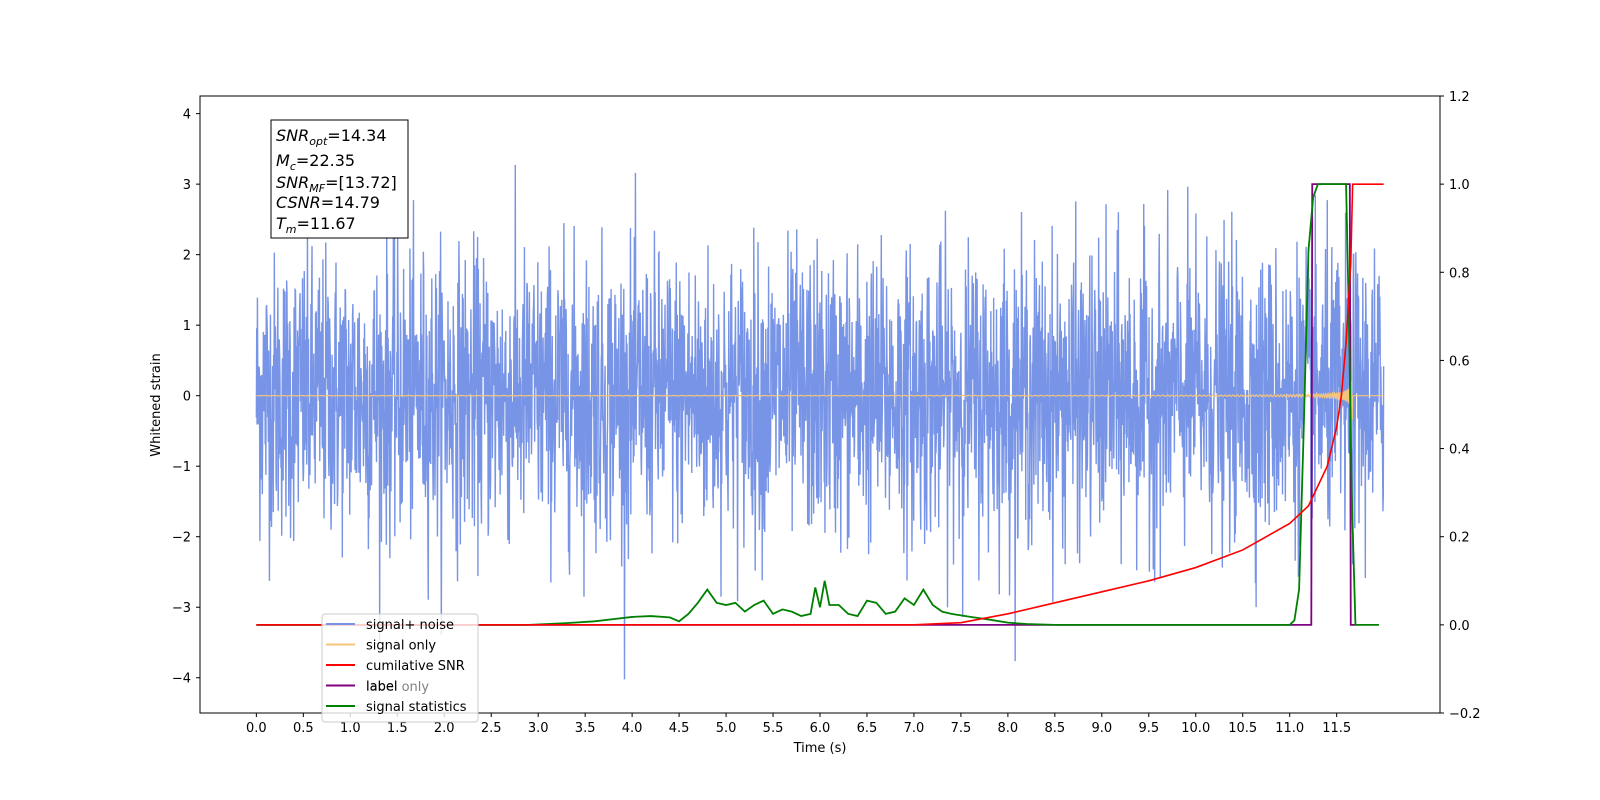 The width and height of the screenshot is (1600, 800). What do you see at coordinates (181, 467) in the screenshot?
I see `y-tick-label-3: −1` at bounding box center [181, 467].